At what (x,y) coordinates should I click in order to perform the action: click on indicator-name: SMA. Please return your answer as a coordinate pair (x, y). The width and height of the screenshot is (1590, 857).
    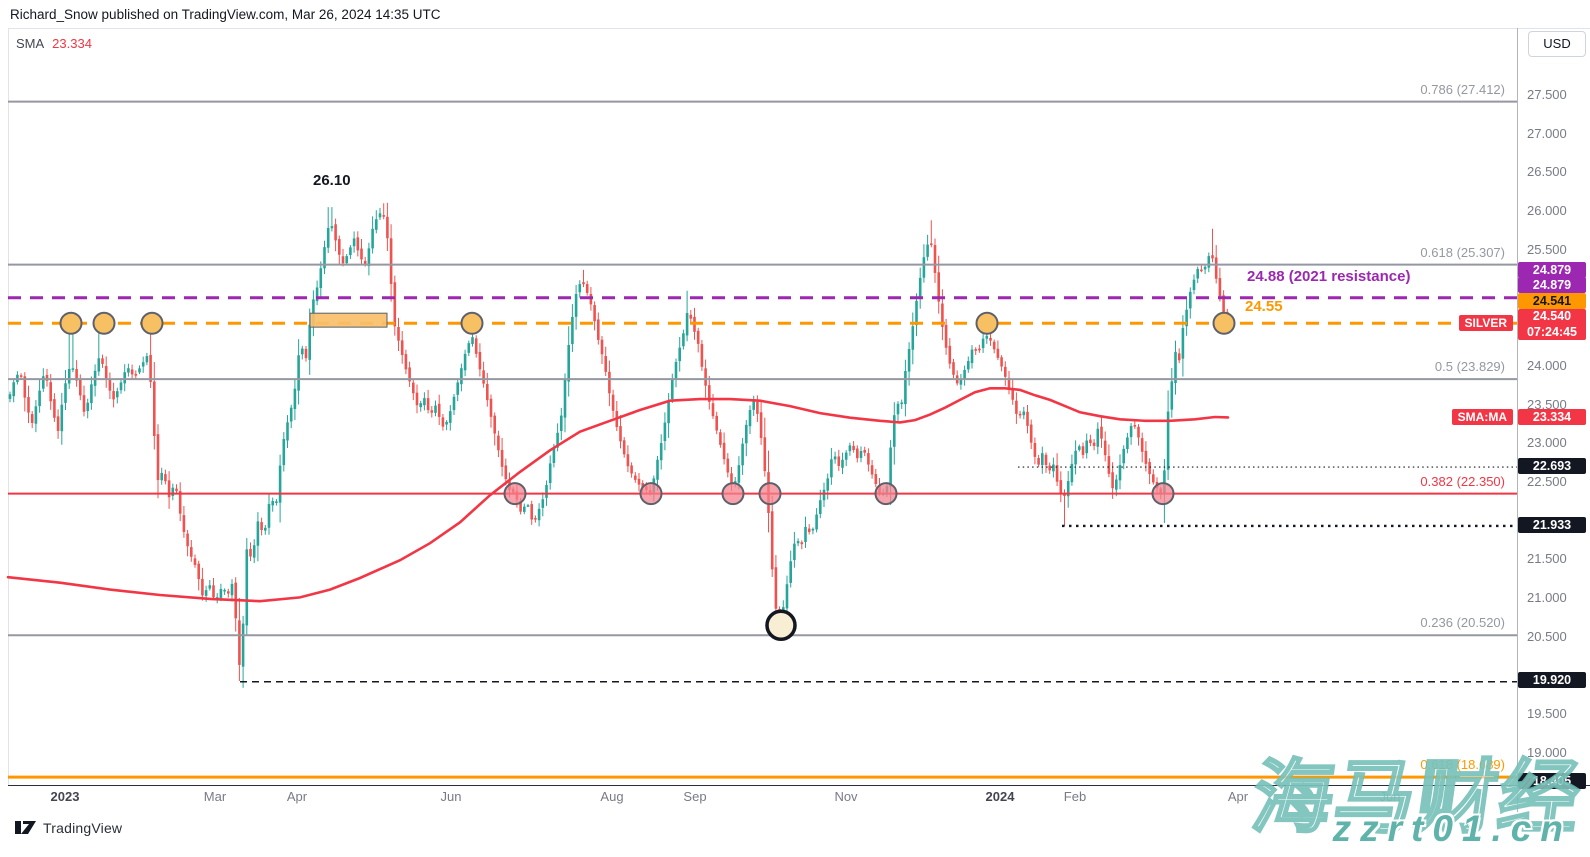
    Looking at the image, I should click on (30, 43).